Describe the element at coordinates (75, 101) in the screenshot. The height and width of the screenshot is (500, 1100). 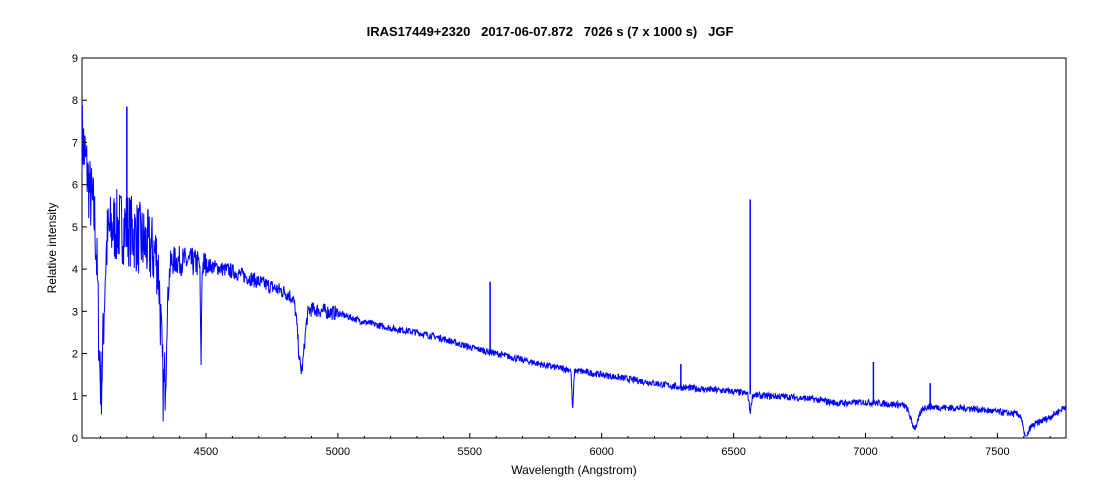
I see `y-tick-label: 8` at that location.